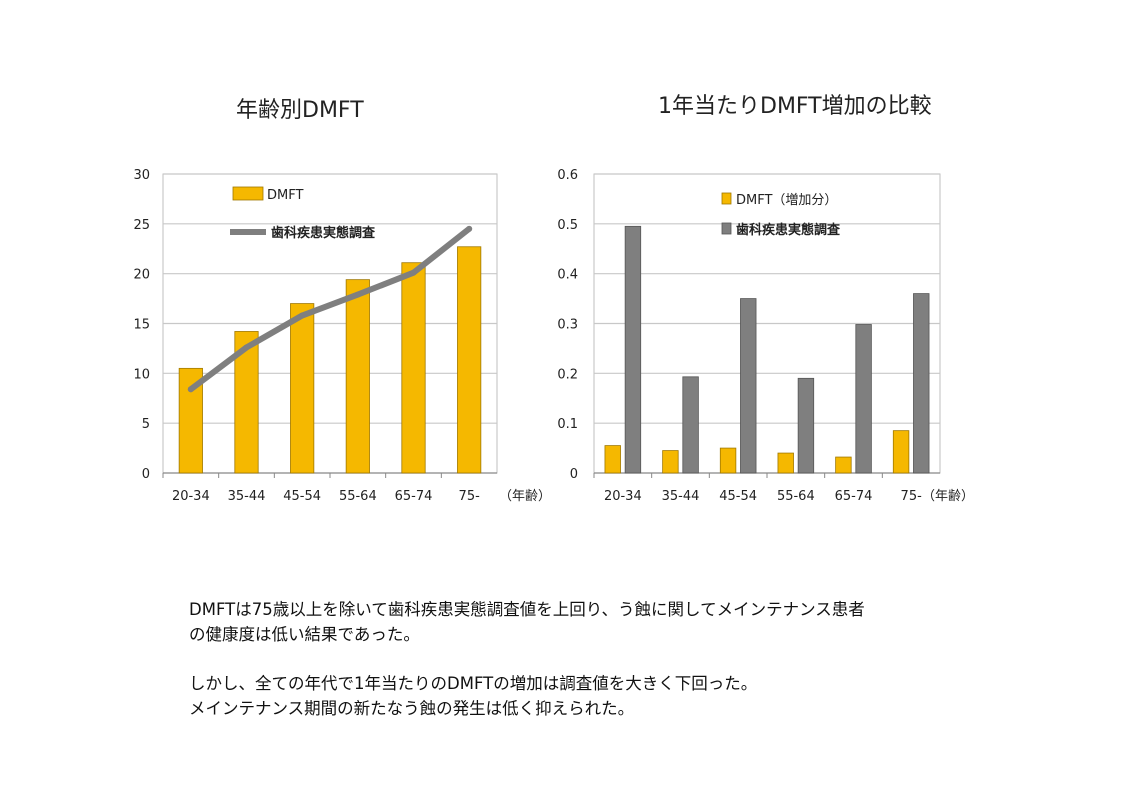 The width and height of the screenshot is (1125, 795). Describe the element at coordinates (330, 309) in the screenshot. I see `chart1-line-survey` at that location.